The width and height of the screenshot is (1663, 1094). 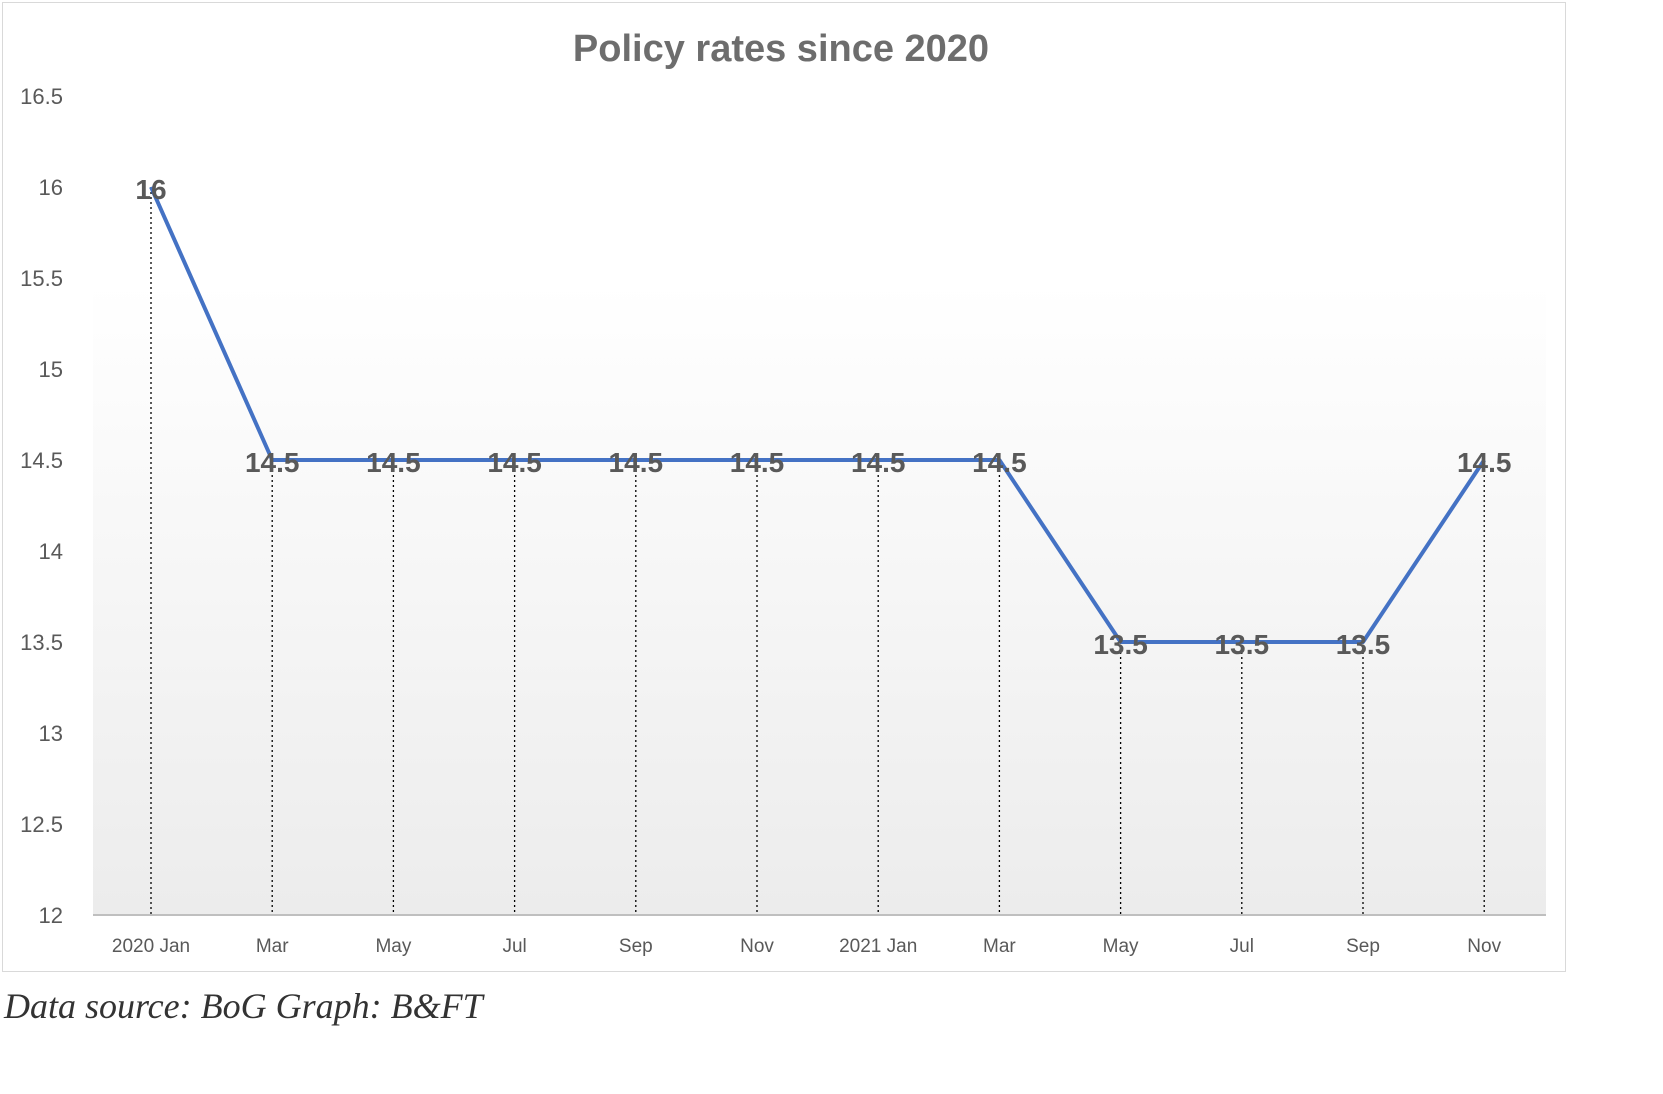 What do you see at coordinates (41, 506) in the screenshot?
I see `y-axis-ticks: 12 12.5 13 13.5 14 14.5 15 15.5 16 16.5` at bounding box center [41, 506].